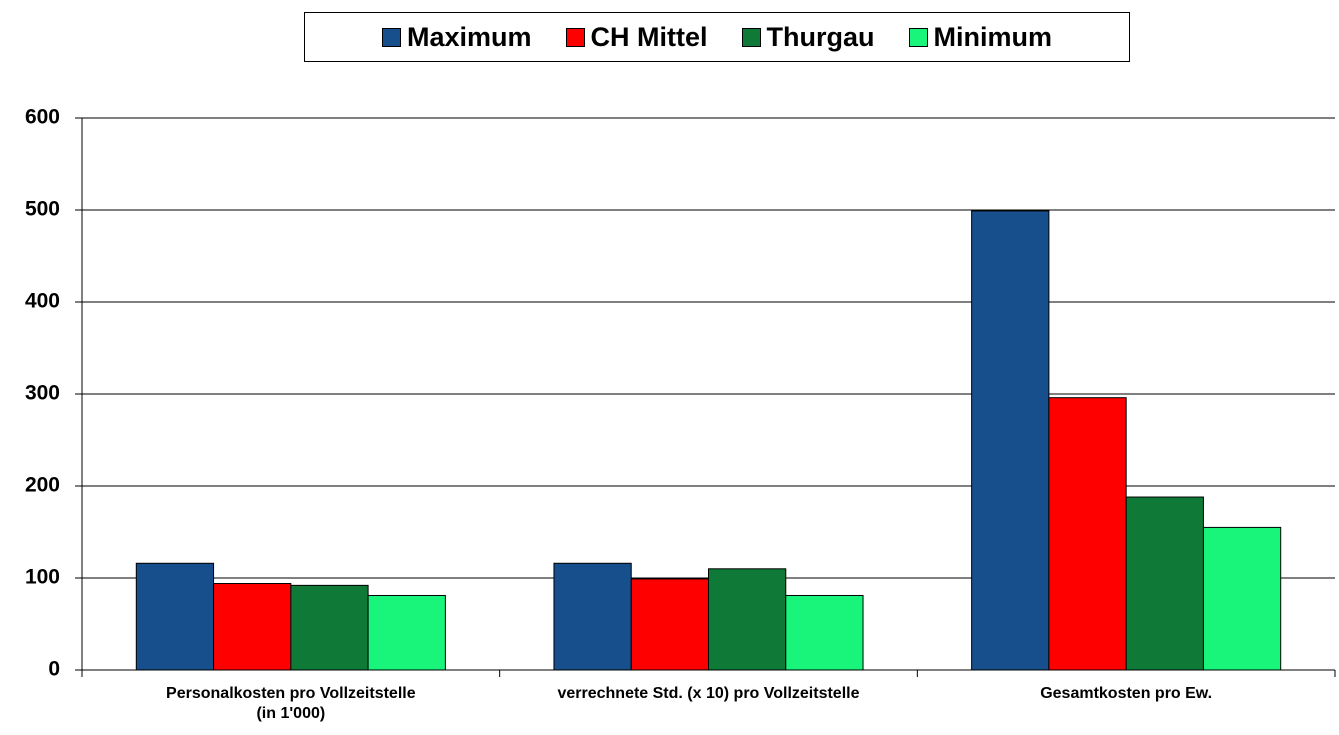 The image size is (1339, 735). I want to click on legend-label: Thurgau, so click(820, 36).